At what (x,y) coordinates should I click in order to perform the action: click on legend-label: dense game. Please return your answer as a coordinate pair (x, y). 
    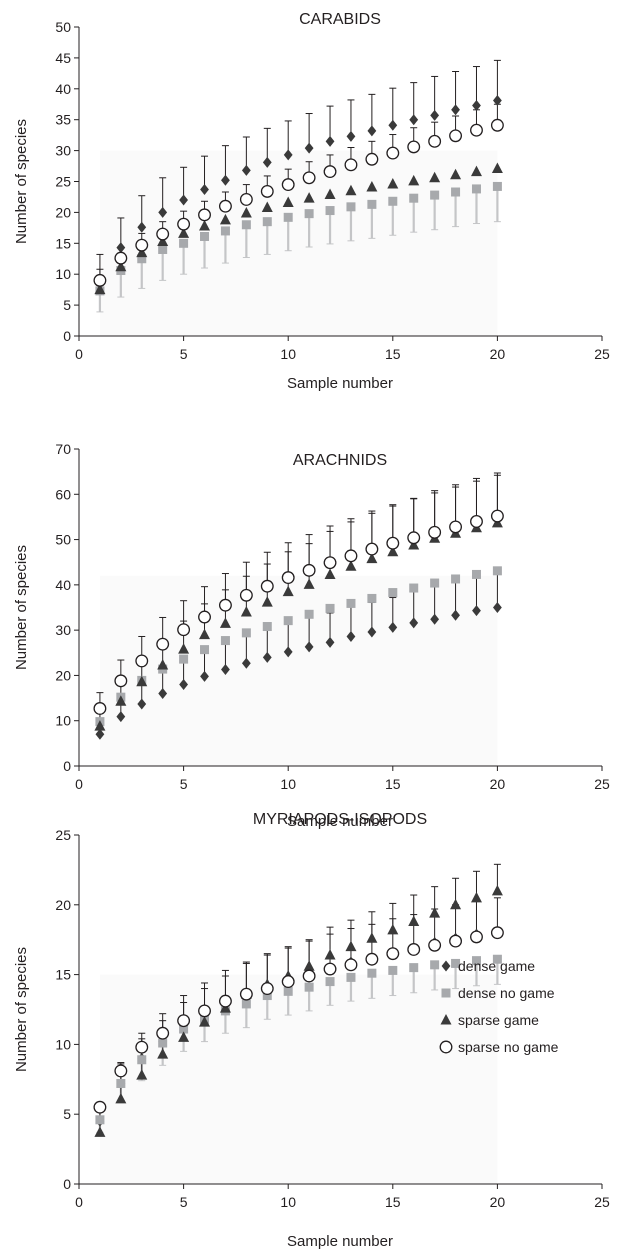
    Looking at the image, I should click on (496, 966).